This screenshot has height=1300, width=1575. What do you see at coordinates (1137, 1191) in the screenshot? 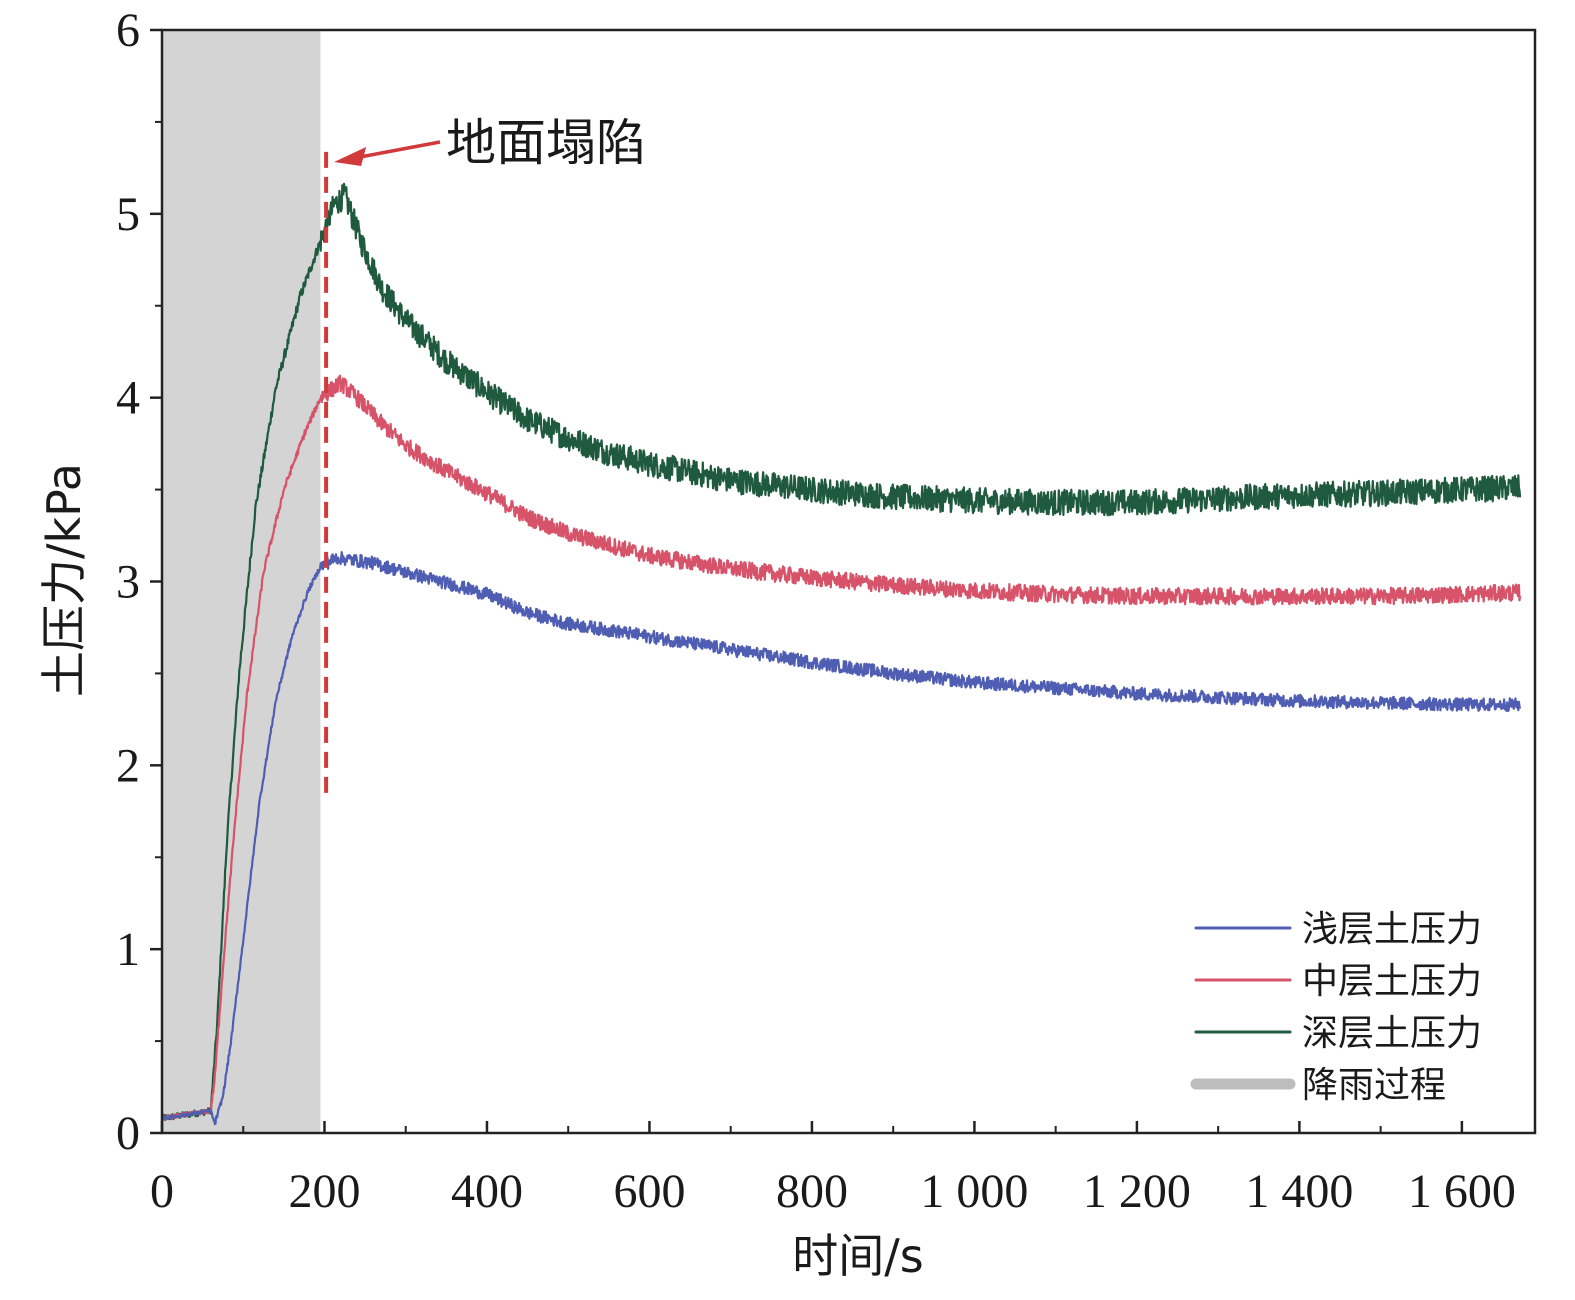
I see `x-tick-label: 1 200` at bounding box center [1137, 1191].